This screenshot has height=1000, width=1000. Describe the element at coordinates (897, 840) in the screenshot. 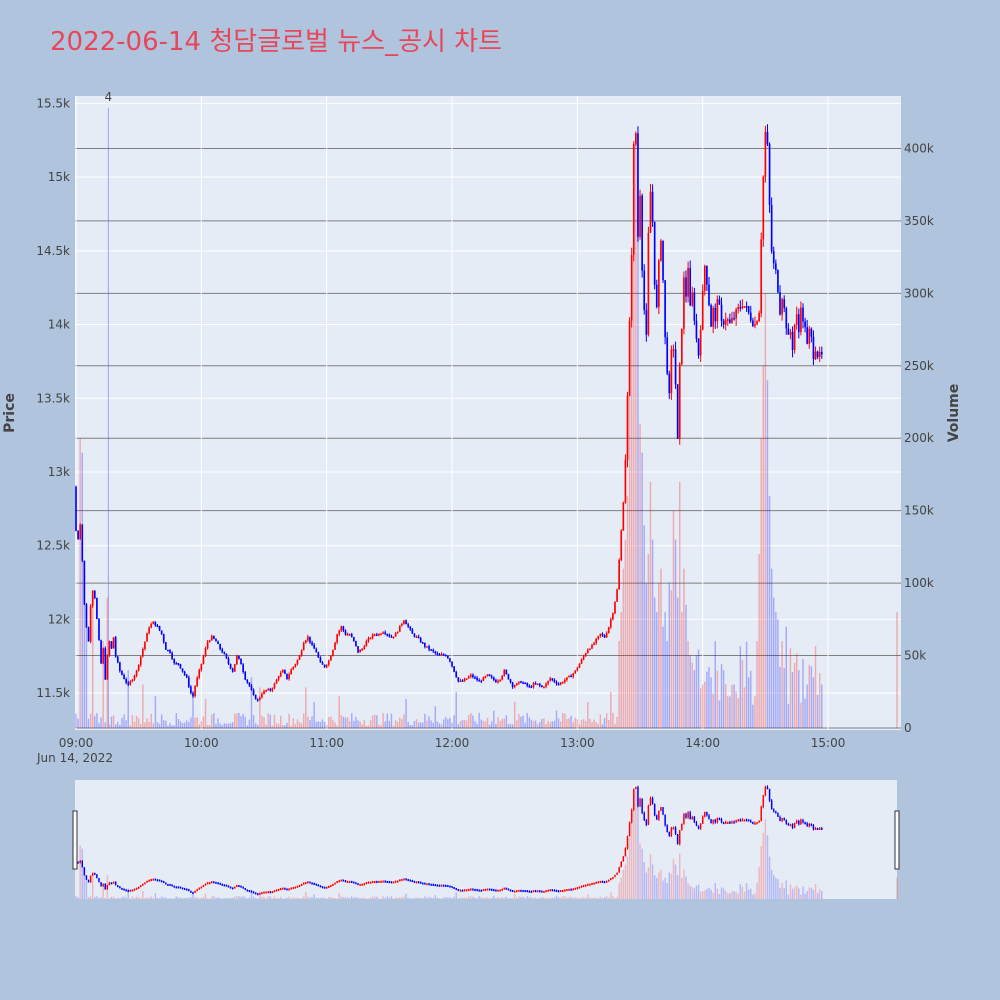

I see `range-slider-right-handle` at that location.